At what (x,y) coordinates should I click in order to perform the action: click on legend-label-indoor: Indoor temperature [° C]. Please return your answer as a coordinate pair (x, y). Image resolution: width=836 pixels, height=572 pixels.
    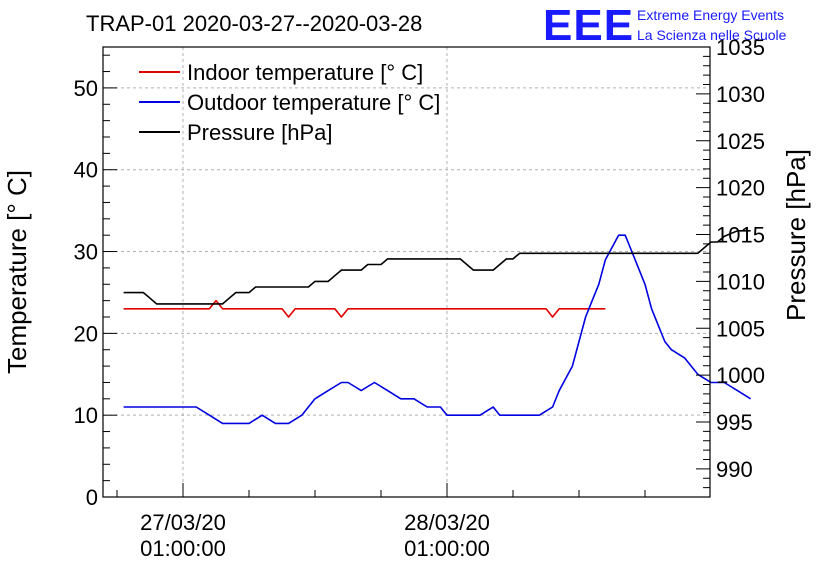
    Looking at the image, I should click on (305, 72).